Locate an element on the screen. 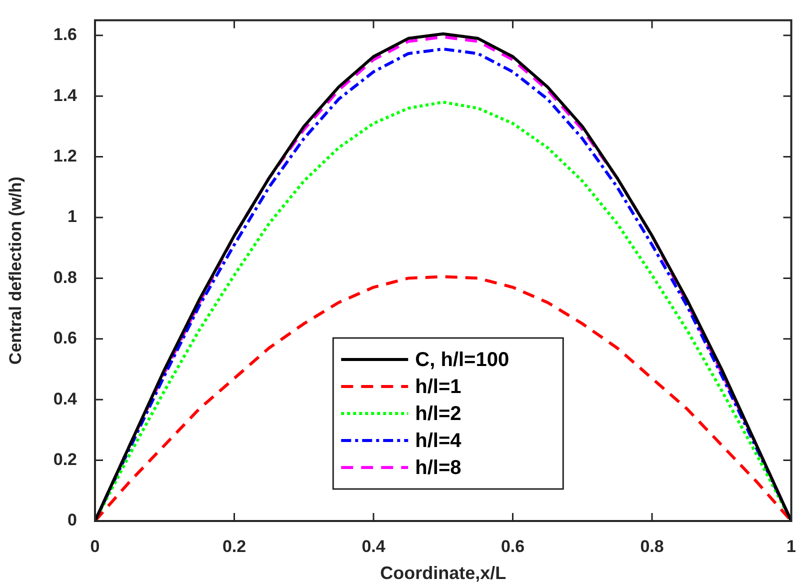 The image size is (804, 585). x-tick-label: 0.8 is located at coordinates (652, 546).